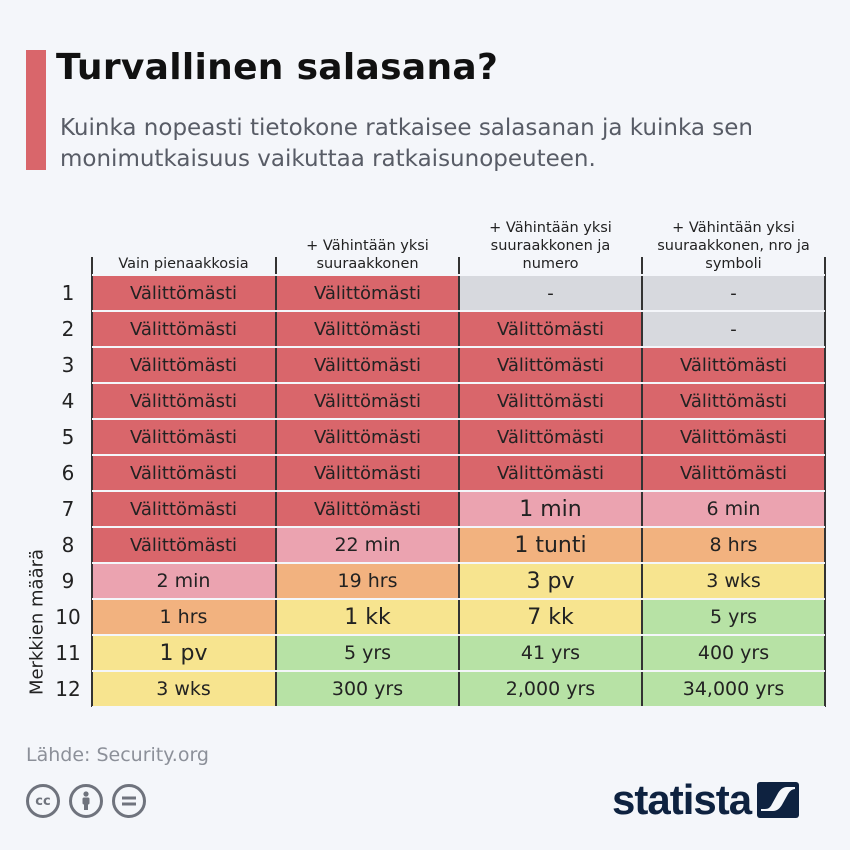 This screenshot has height=850, width=850. What do you see at coordinates (778, 800) in the screenshot?
I see `statista-mark-icon` at bounding box center [778, 800].